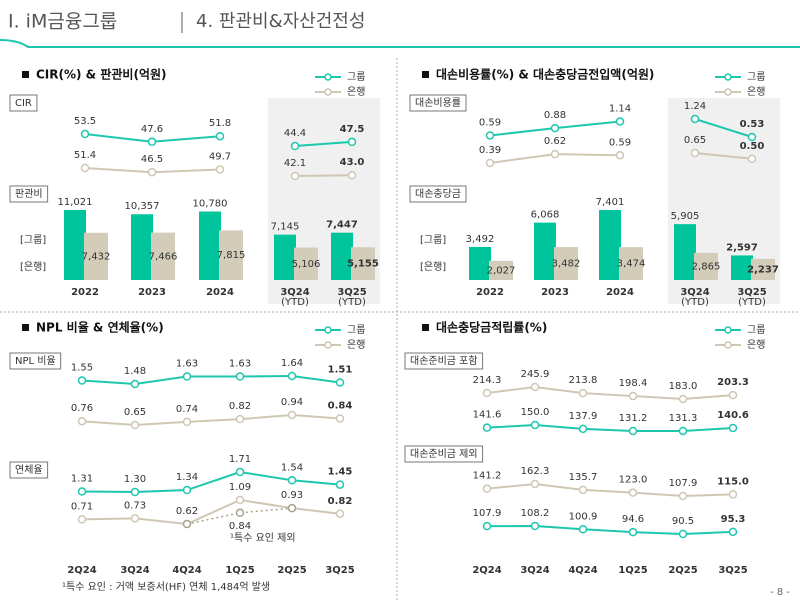 This screenshot has width=800, height=601. What do you see at coordinates (433, 240) in the screenshot?
I see `series-tag: [그룹]` at bounding box center [433, 240].